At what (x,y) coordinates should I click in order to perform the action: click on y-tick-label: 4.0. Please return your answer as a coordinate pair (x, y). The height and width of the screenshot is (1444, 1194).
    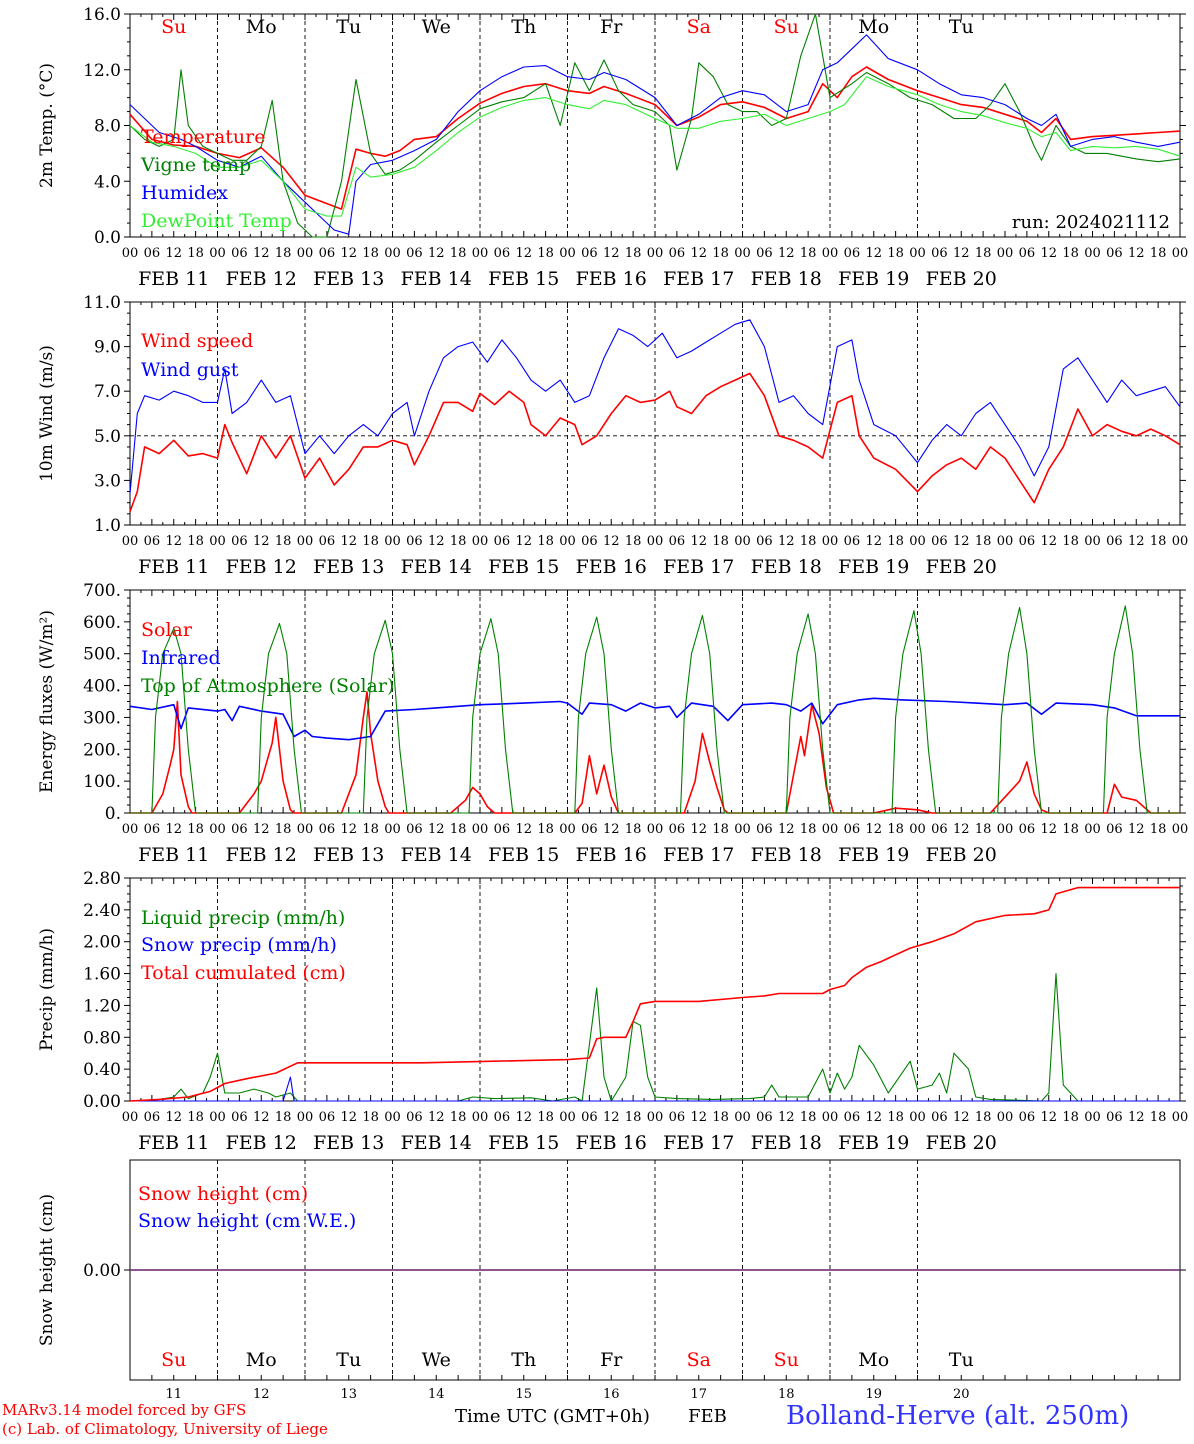
    Looking at the image, I should click on (107, 182).